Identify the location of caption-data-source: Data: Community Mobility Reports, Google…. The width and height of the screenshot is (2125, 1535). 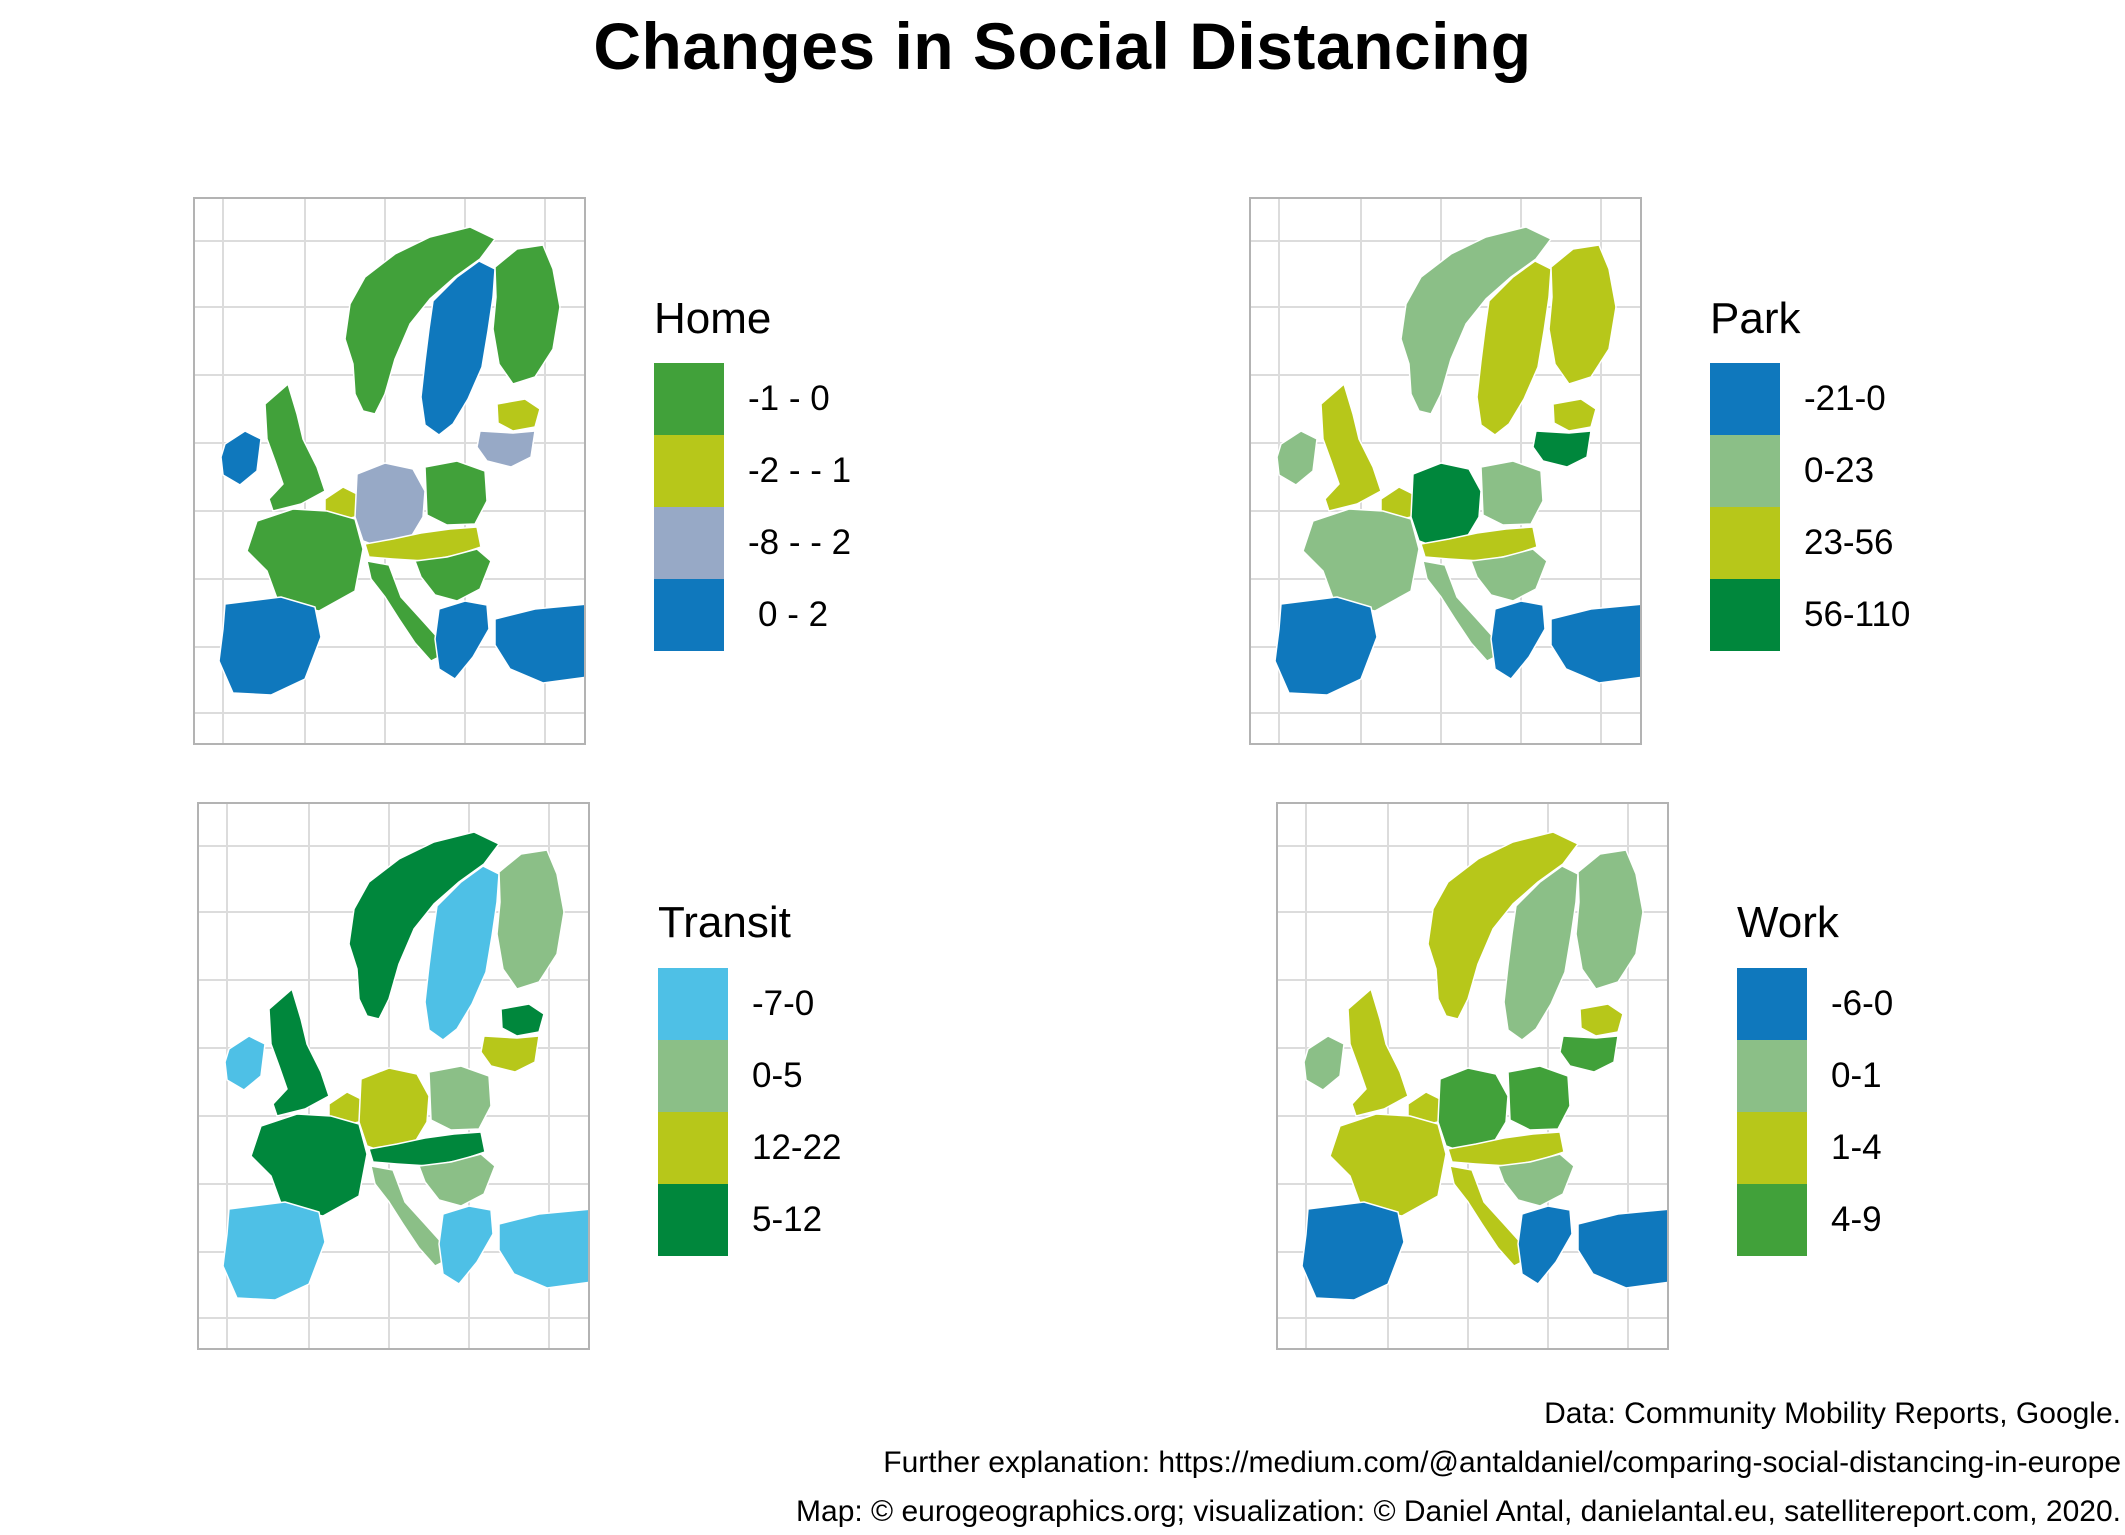
(1832, 1413).